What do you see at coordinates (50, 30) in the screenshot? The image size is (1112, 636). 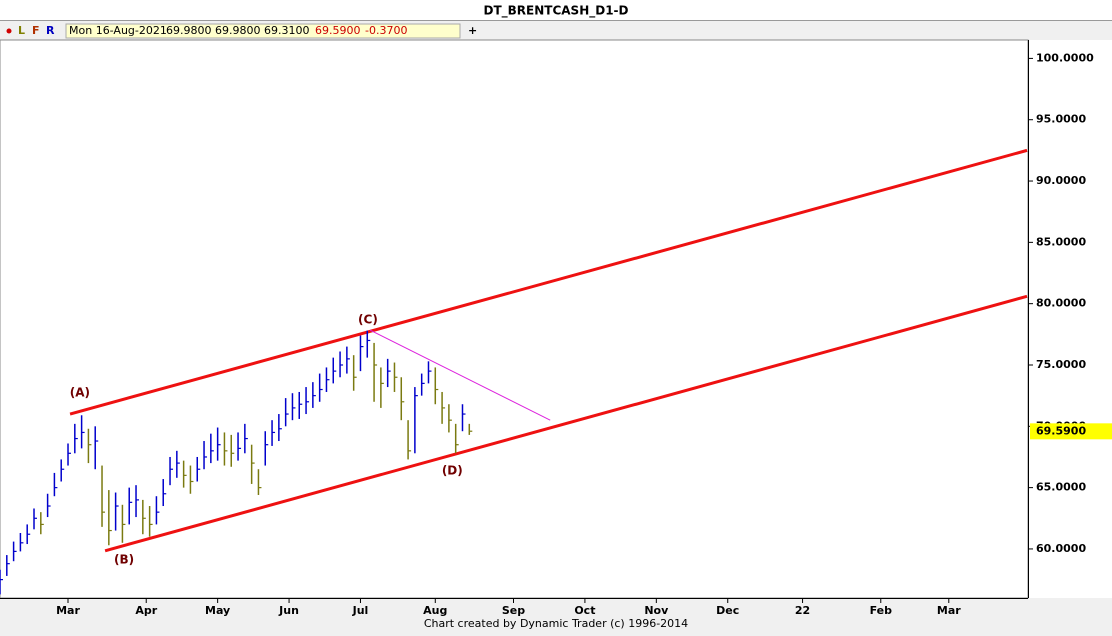 I see `toolbar-button: R` at bounding box center [50, 30].